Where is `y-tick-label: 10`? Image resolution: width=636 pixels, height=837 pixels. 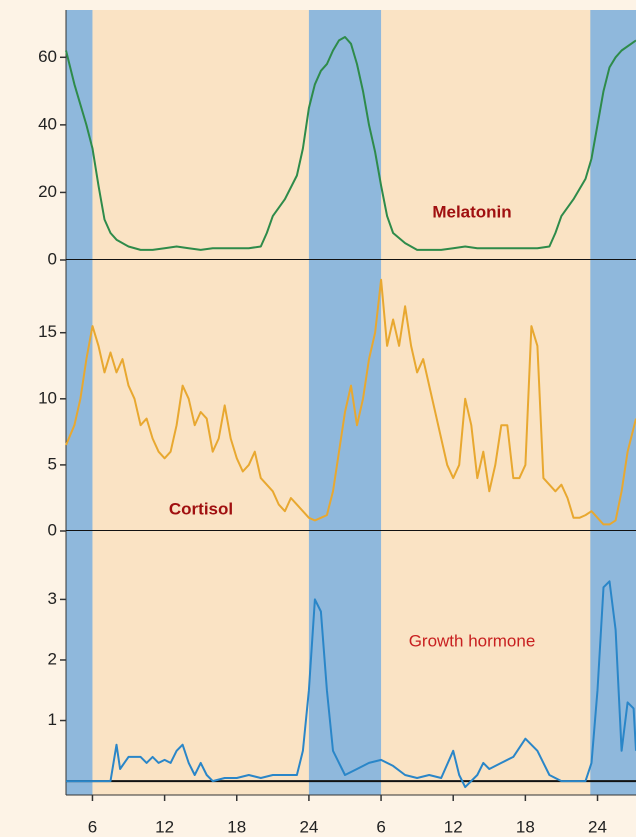
y-tick-label: 10 is located at coordinates (47, 397).